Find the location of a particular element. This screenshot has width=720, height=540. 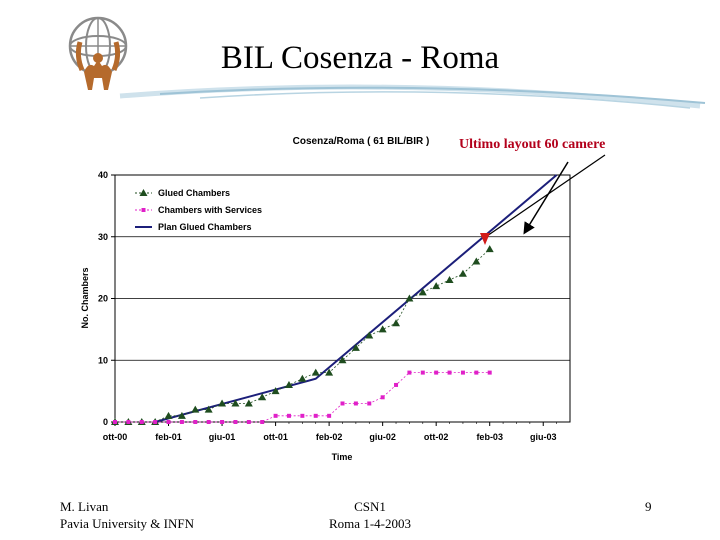

x-tick-label: giu-03 is located at coordinates (543, 437).